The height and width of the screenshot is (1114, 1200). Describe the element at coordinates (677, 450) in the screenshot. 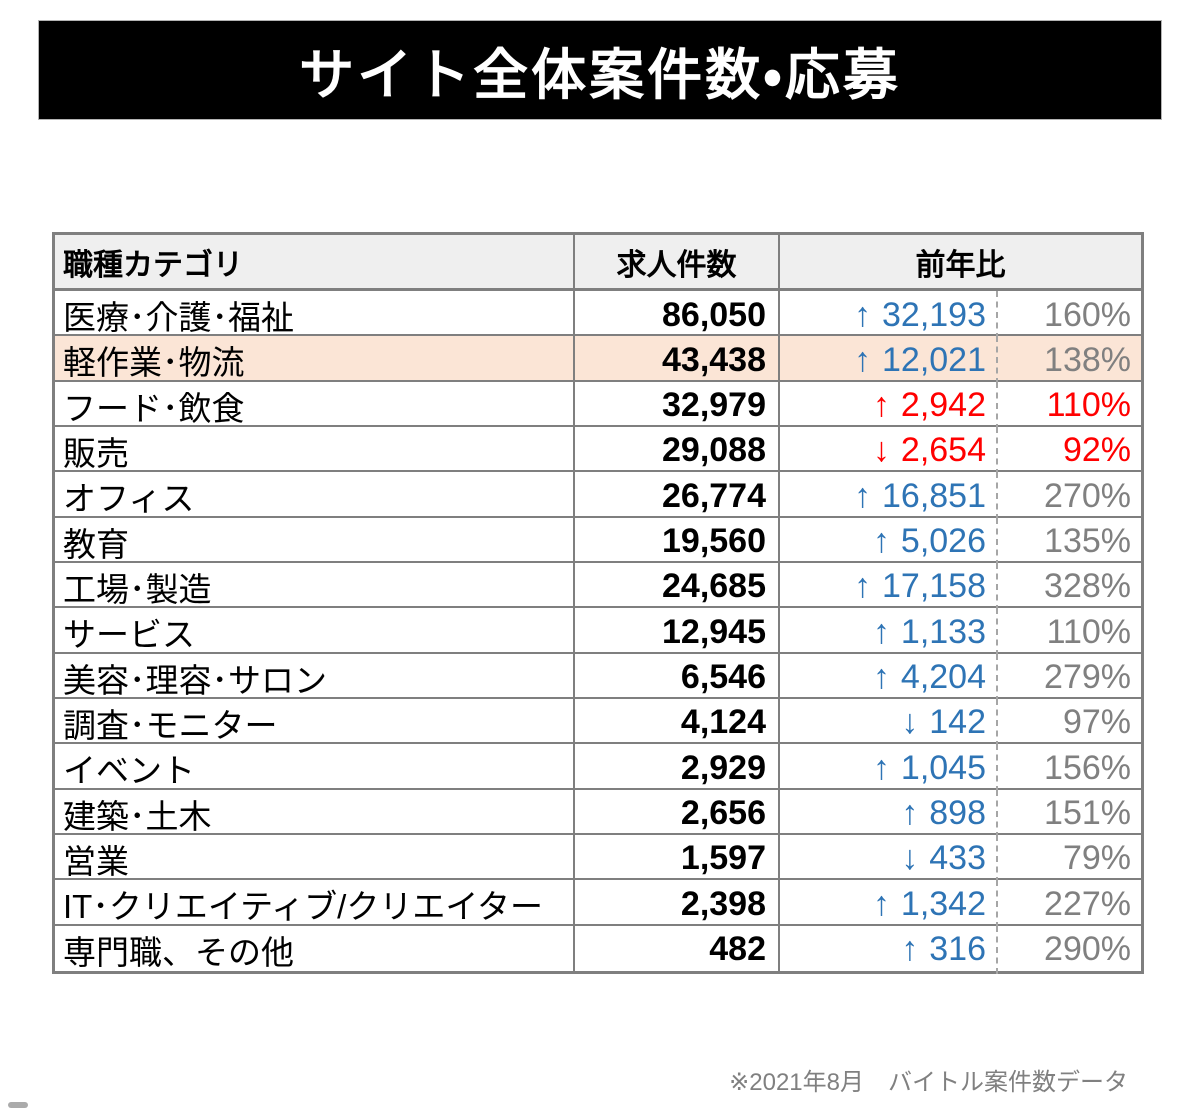

I see `job-count-cell: 29,088` at that location.